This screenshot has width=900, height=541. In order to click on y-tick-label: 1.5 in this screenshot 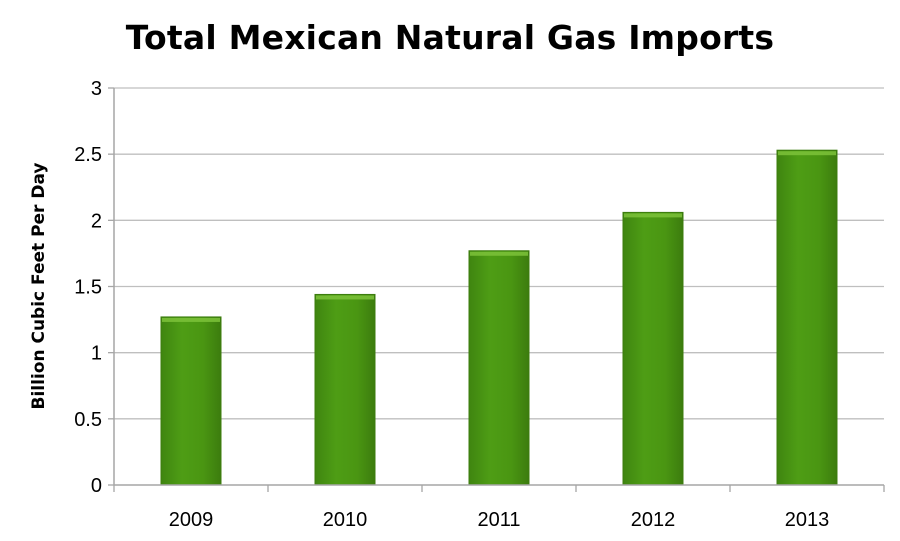, I will do `click(88, 288)`.